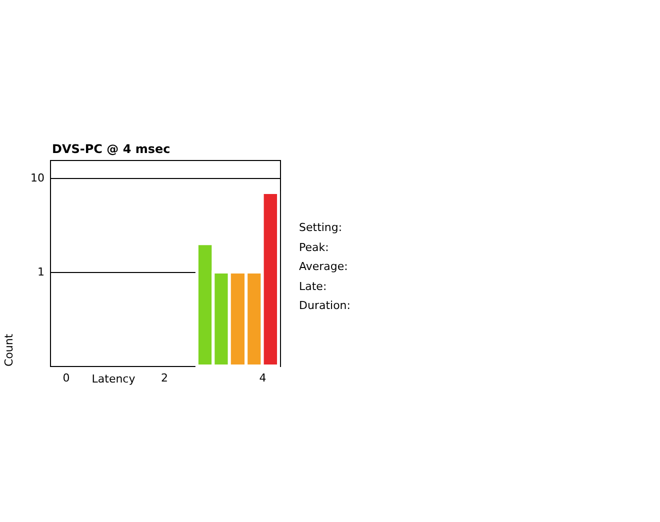 The image size is (660, 522). I want to click on text: Peak:, so click(314, 248).